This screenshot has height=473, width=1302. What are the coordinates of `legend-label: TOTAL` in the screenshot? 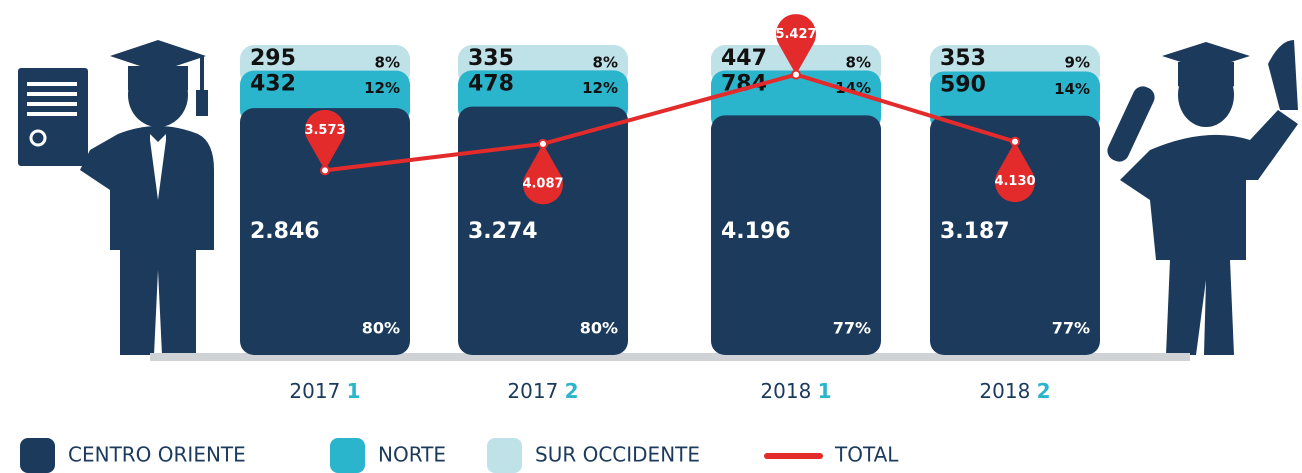 It's located at (866, 455).